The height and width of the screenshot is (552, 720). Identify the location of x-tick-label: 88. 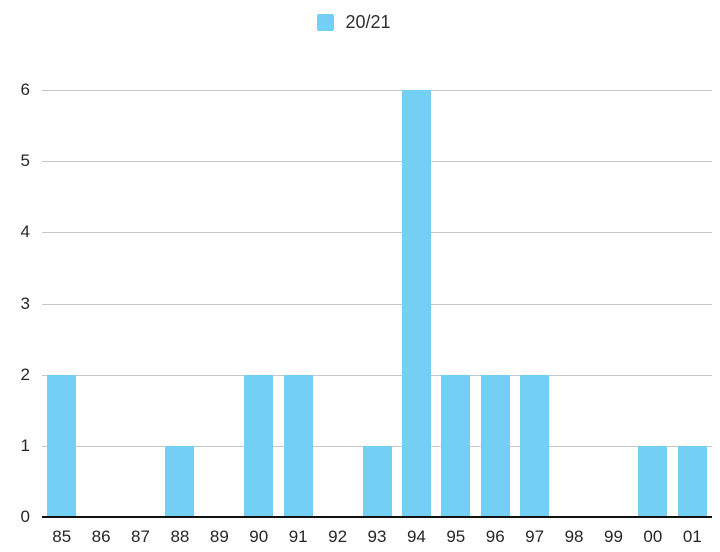
(180, 536).